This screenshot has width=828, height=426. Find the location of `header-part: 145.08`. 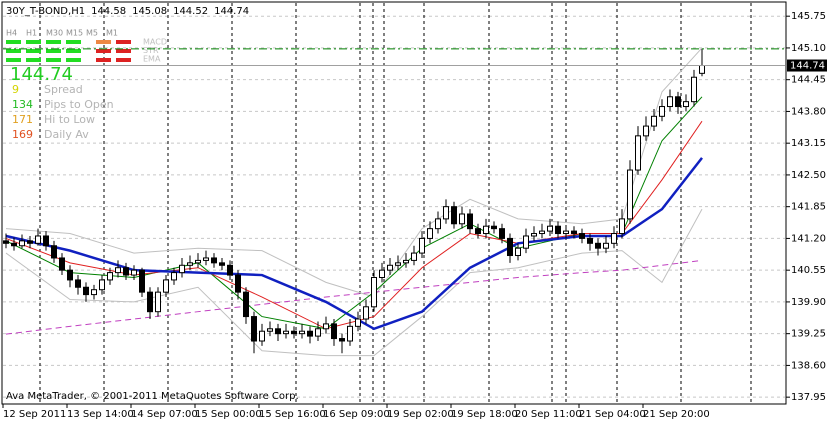

header-part: 145.08 is located at coordinates (149, 11).